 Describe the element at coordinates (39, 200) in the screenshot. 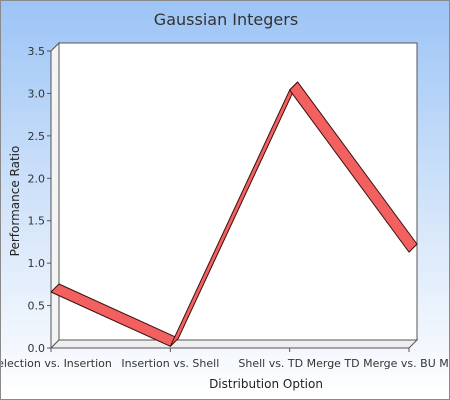

I see `y-axis-ticks: 0.0 0.5 1.0 1.5 2.0 2.5 3.0 3.5` at that location.